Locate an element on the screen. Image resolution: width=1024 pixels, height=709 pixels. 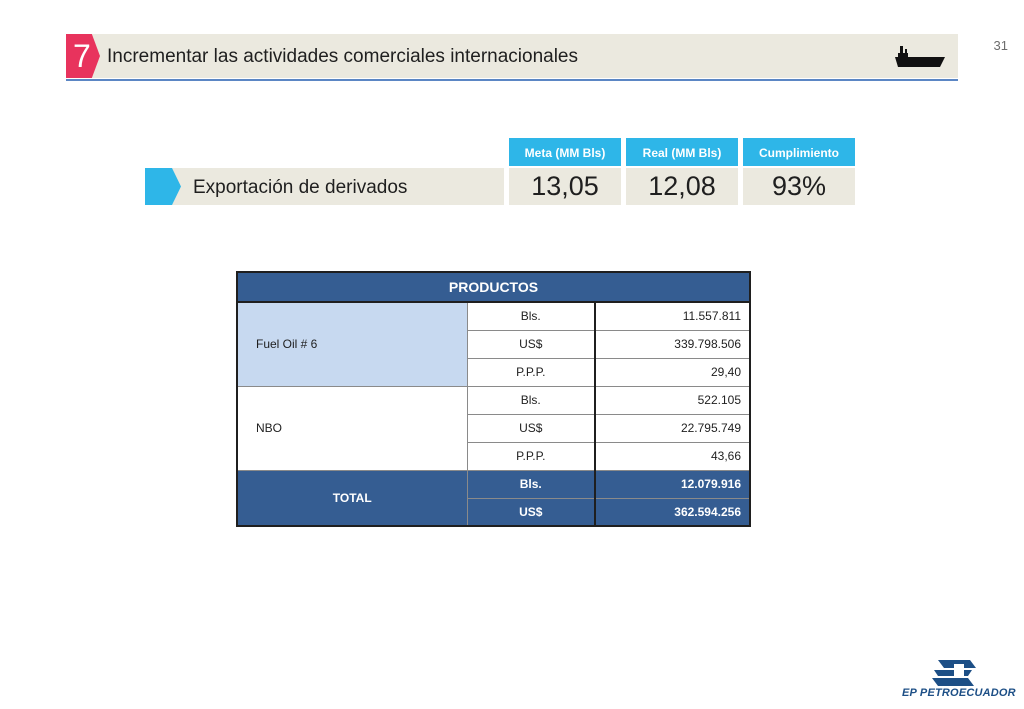
total-label: TOTAL is located at coordinates (352, 498).